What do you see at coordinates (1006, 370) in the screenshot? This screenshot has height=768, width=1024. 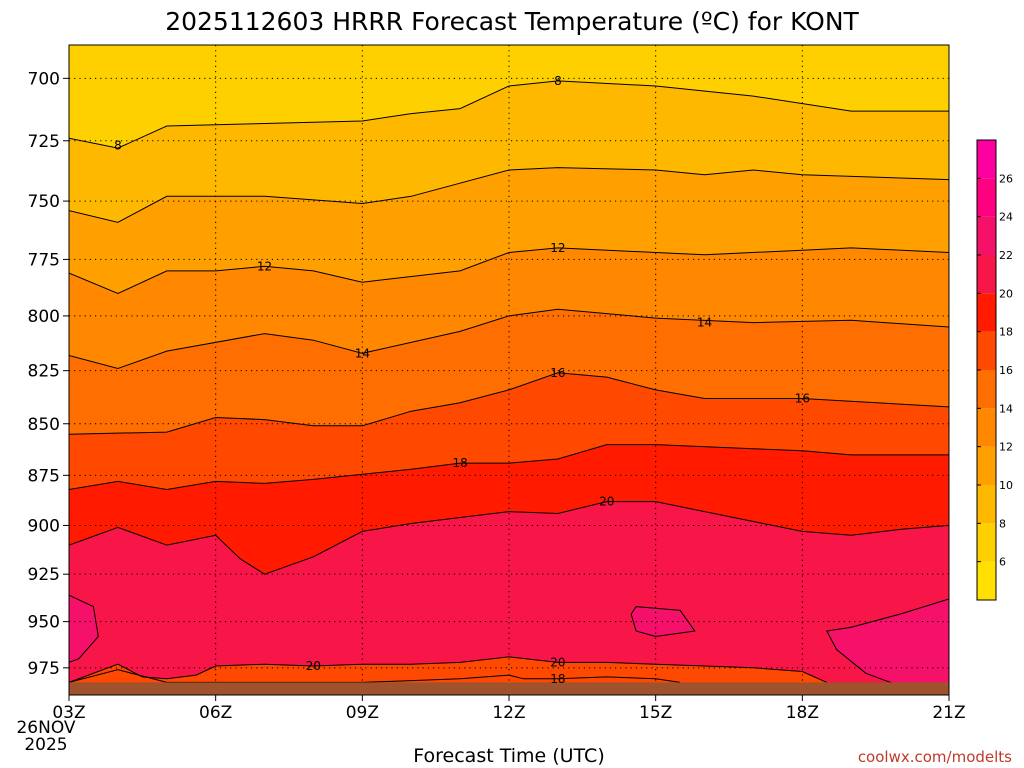 I see `colorbar-tick-label: 16` at bounding box center [1006, 370].